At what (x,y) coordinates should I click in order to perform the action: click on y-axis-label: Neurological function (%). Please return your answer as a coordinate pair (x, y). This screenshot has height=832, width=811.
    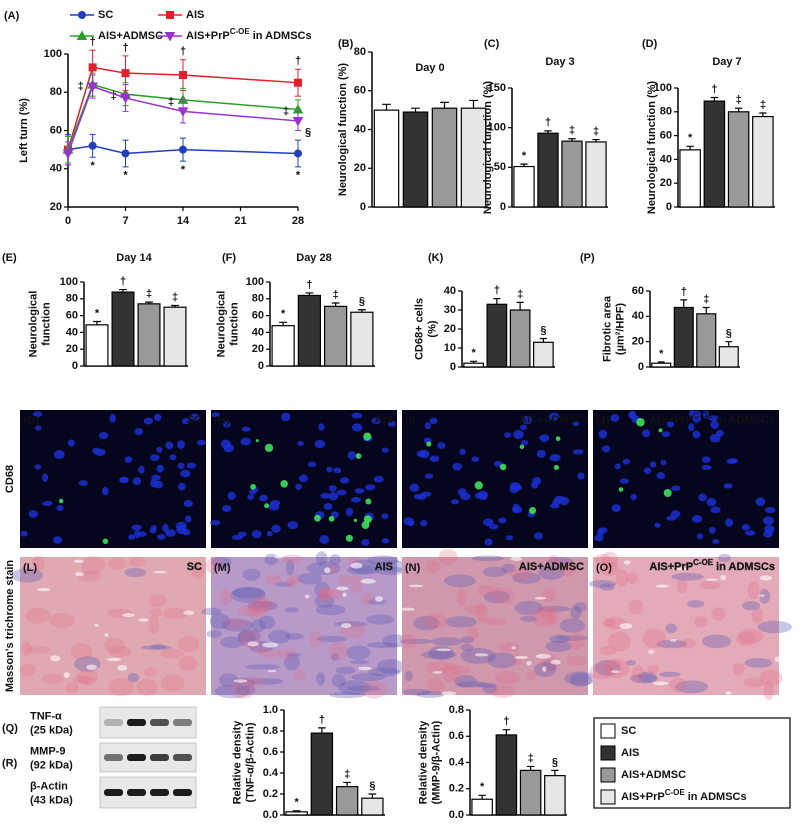
    Looking at the image, I should click on (343, 130).